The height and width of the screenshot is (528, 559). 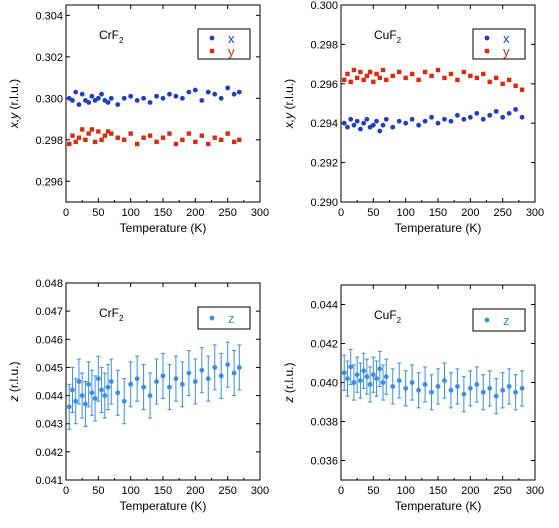 I want to click on y-axis-label: x,y (r.l.u.), so click(x=14, y=104).